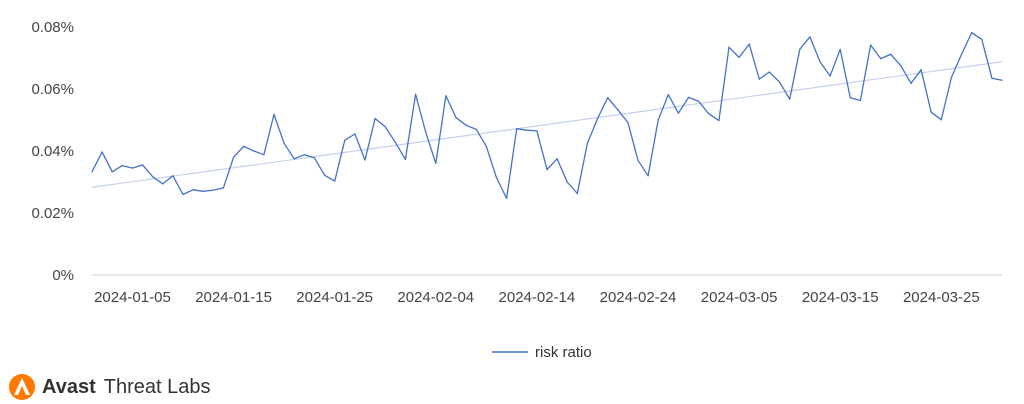  I want to click on y-tick-label: 0.04%, so click(52, 151).